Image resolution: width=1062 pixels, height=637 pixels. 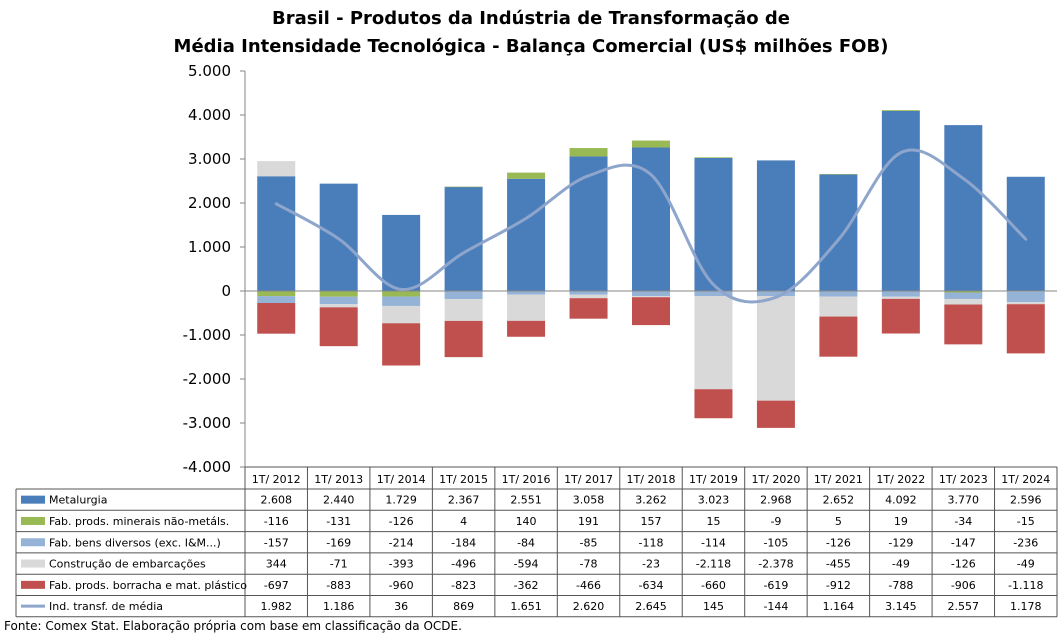 What do you see at coordinates (775, 479) in the screenshot?
I see `x-category-label: 1T/ 2020` at bounding box center [775, 479].